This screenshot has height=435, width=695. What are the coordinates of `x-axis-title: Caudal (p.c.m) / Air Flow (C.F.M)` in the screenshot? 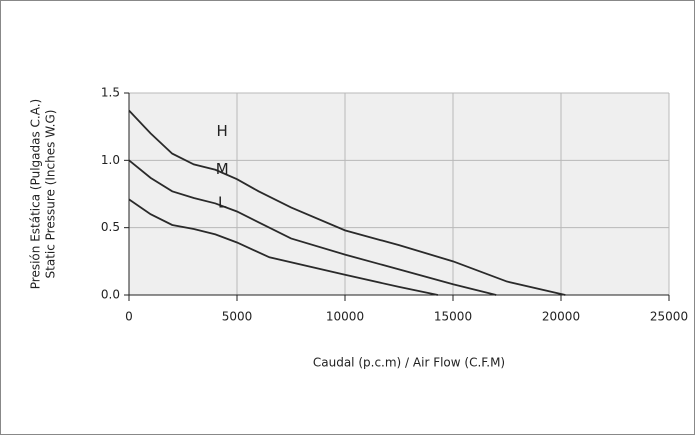 It's located at (409, 363).